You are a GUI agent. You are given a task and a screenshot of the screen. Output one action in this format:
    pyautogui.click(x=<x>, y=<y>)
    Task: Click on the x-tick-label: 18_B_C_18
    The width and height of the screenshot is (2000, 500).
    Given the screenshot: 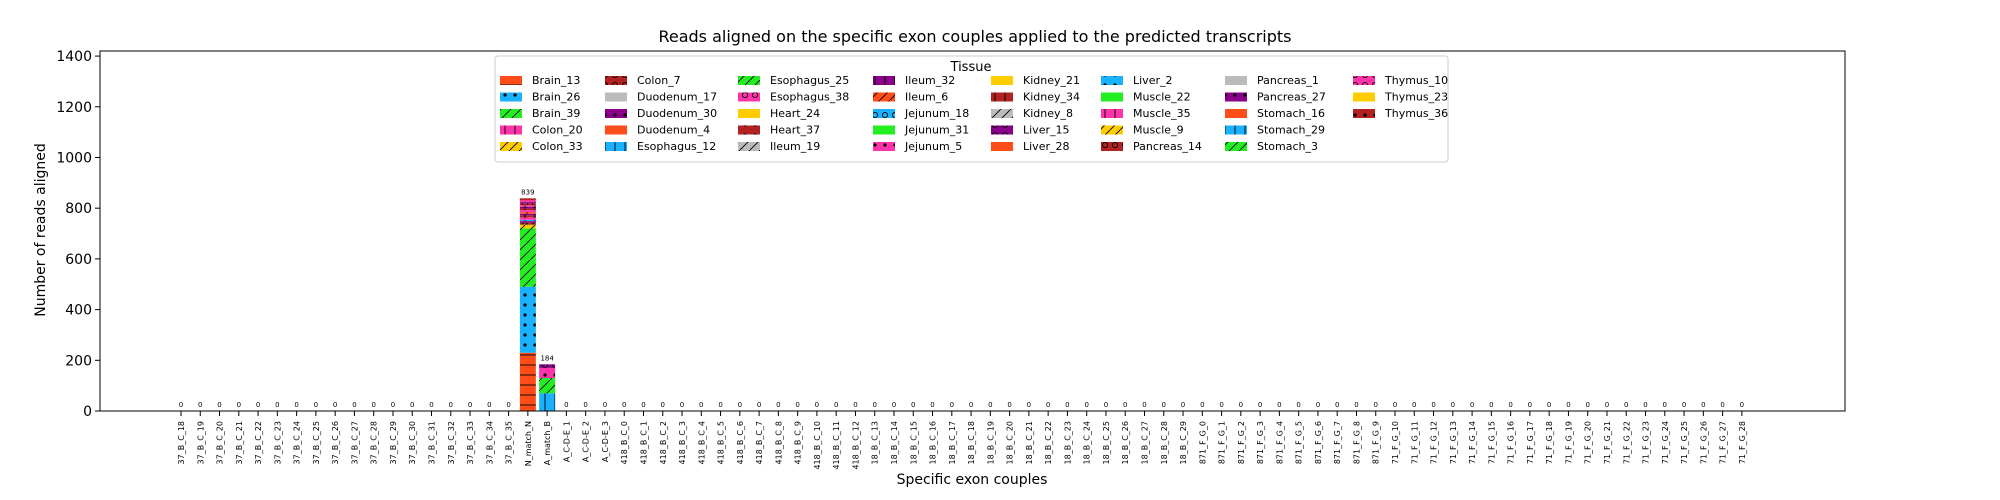 What is the action you would take?
    pyautogui.click(x=971, y=442)
    